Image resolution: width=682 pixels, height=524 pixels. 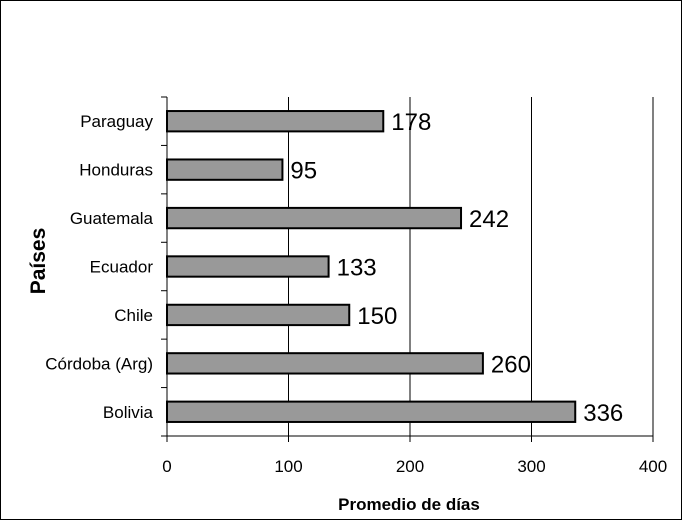 I want to click on x-tick-label: 100, so click(x=288, y=466).